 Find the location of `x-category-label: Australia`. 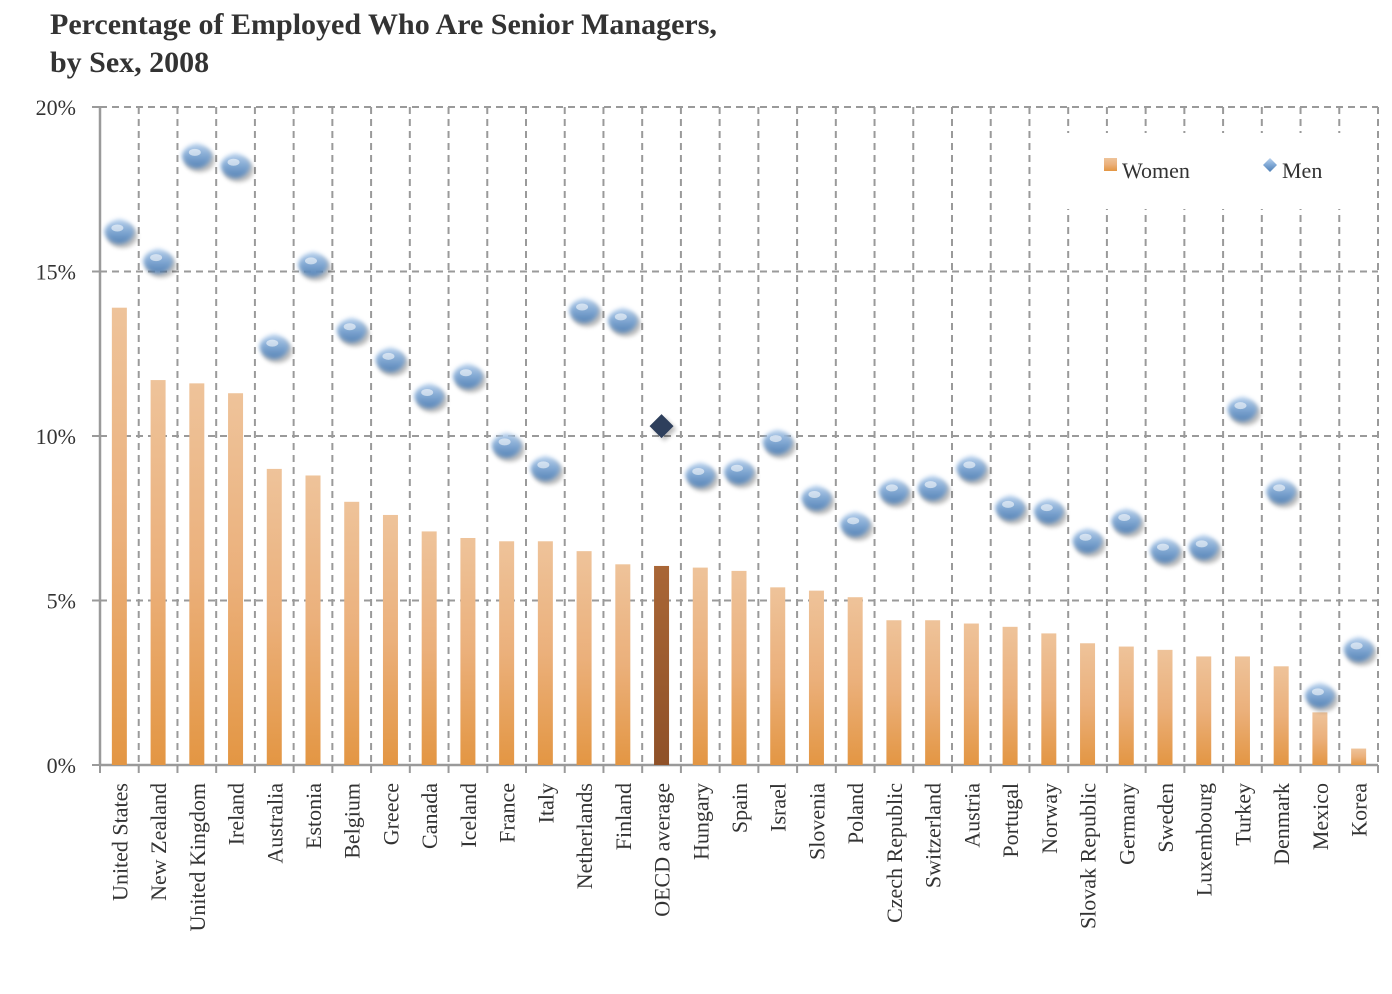

x-category-label: Australia is located at coordinates (274, 823).